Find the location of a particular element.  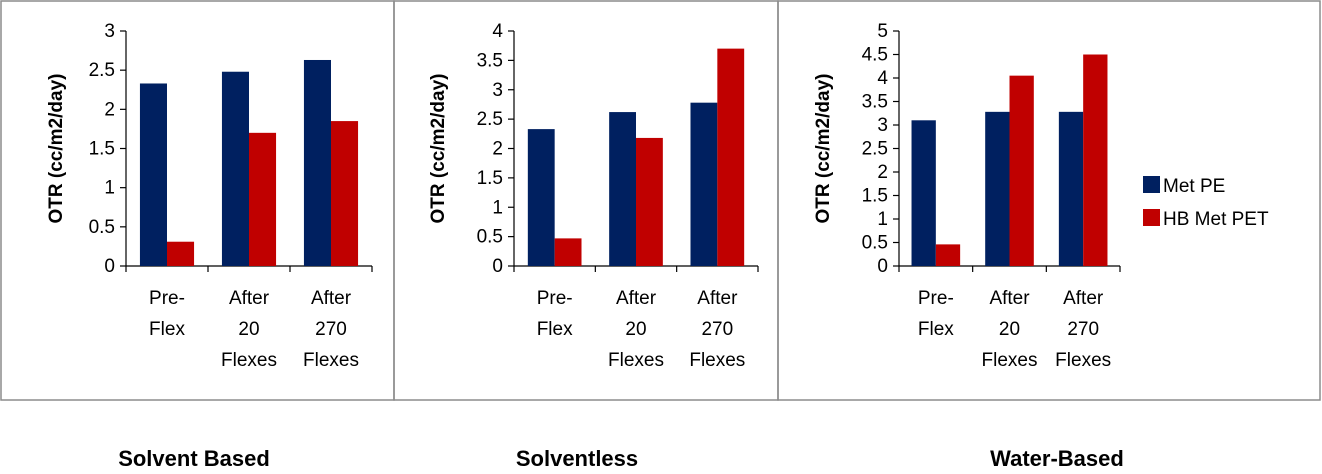

y-tick-label: 4.5 is located at coordinates (875, 55).